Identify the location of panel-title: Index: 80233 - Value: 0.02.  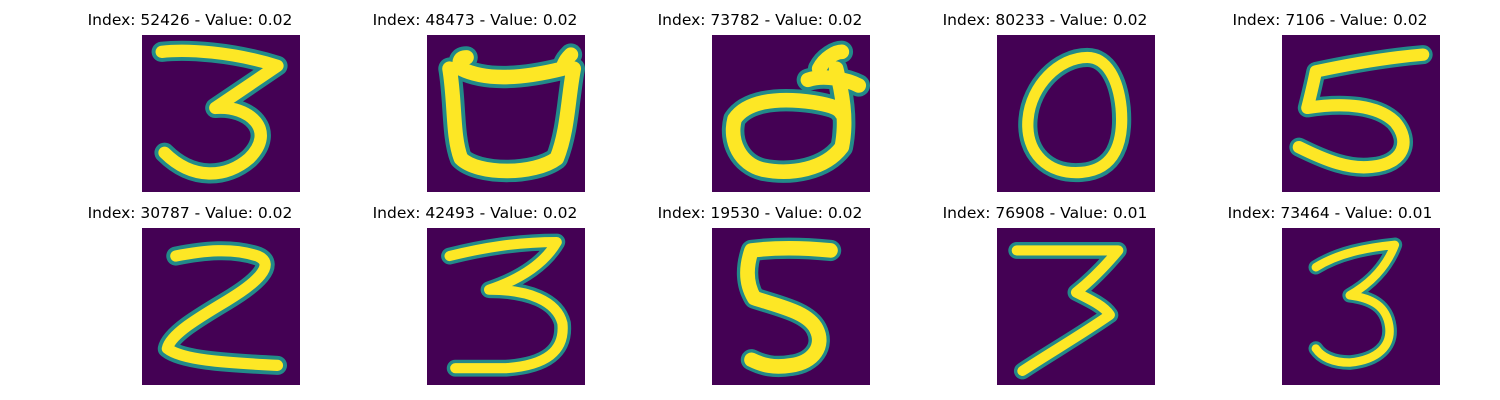
(1045, 20).